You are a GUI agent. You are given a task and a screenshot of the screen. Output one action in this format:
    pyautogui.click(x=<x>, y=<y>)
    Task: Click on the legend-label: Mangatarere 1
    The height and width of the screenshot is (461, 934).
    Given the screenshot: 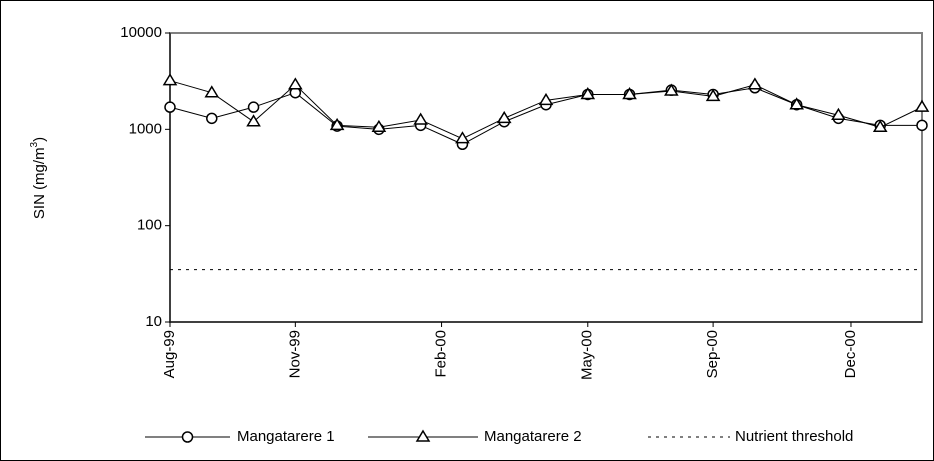 What is the action you would take?
    pyautogui.click(x=286, y=436)
    